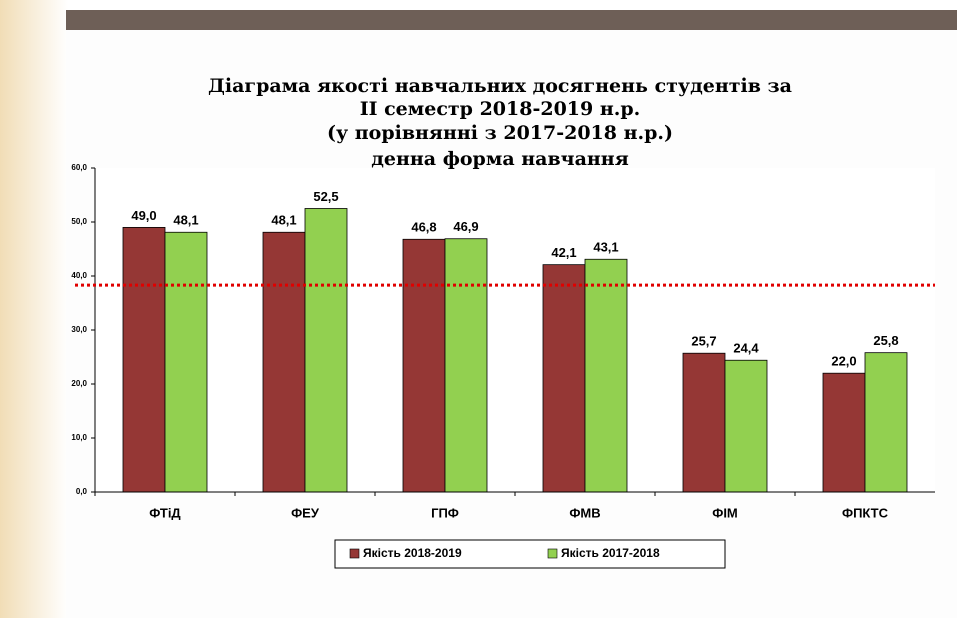  Describe the element at coordinates (843, 361) in the screenshot. I see `value-label: 22,0` at that location.